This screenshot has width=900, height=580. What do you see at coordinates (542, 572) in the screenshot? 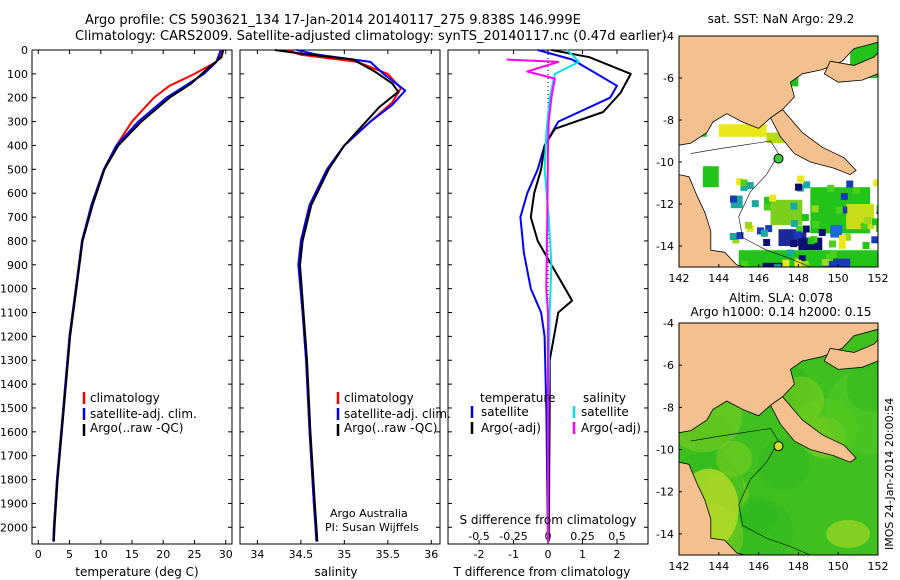
I see `difference-xlabel: T difference from climatology` at bounding box center [542, 572].